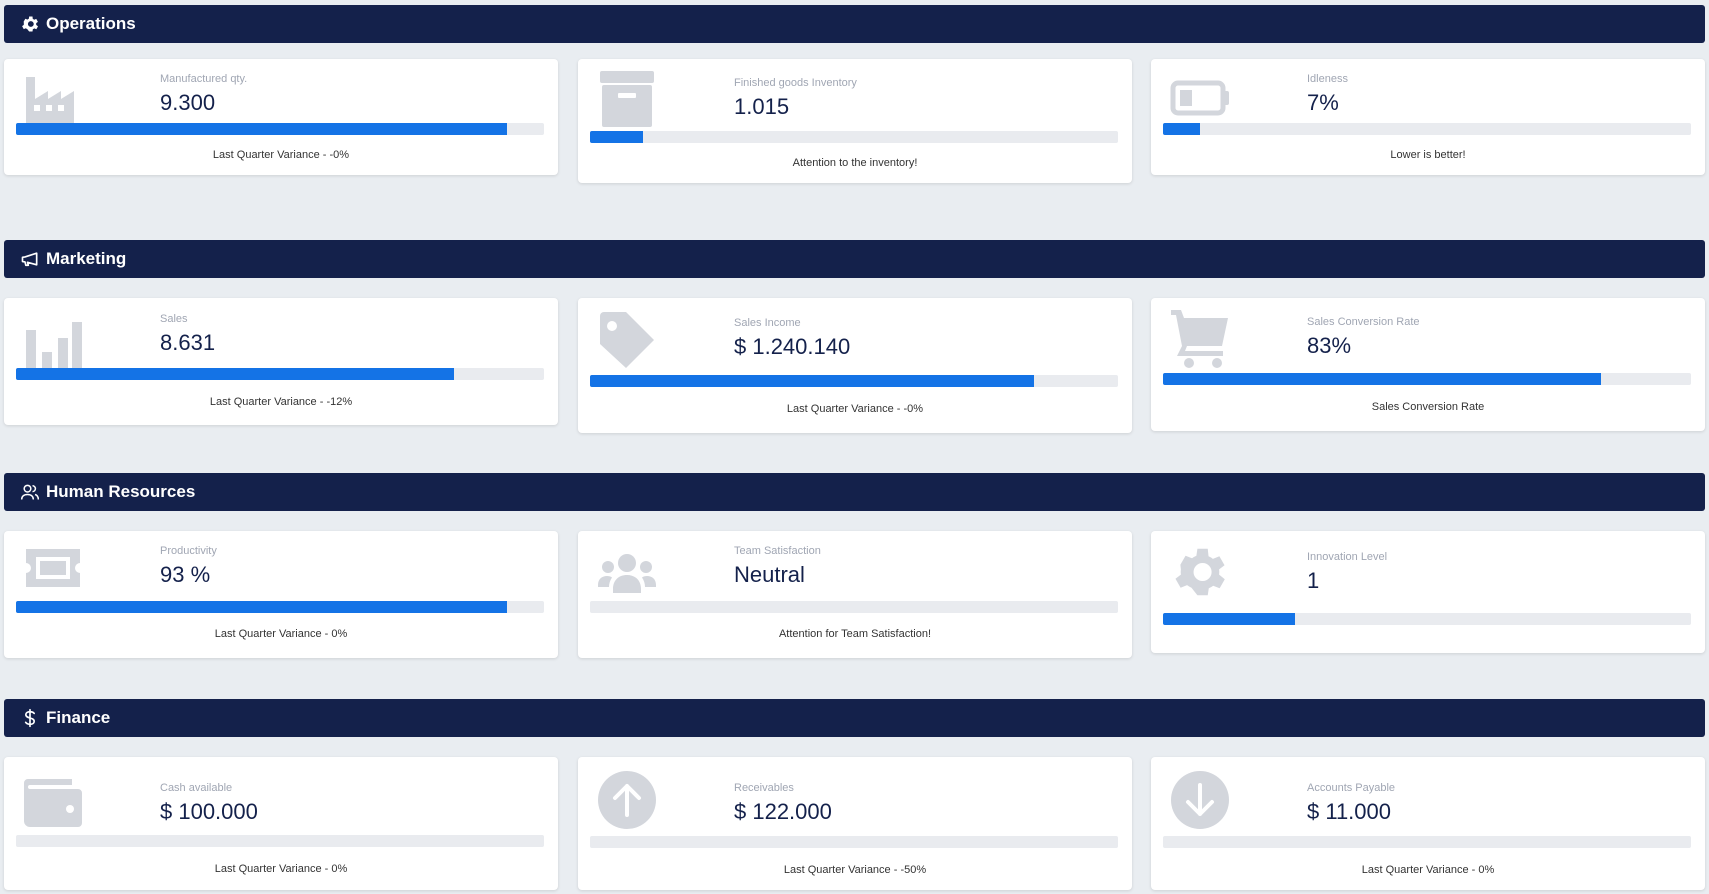  I want to click on kpi-note: Sales Conversion Rate, so click(1428, 407).